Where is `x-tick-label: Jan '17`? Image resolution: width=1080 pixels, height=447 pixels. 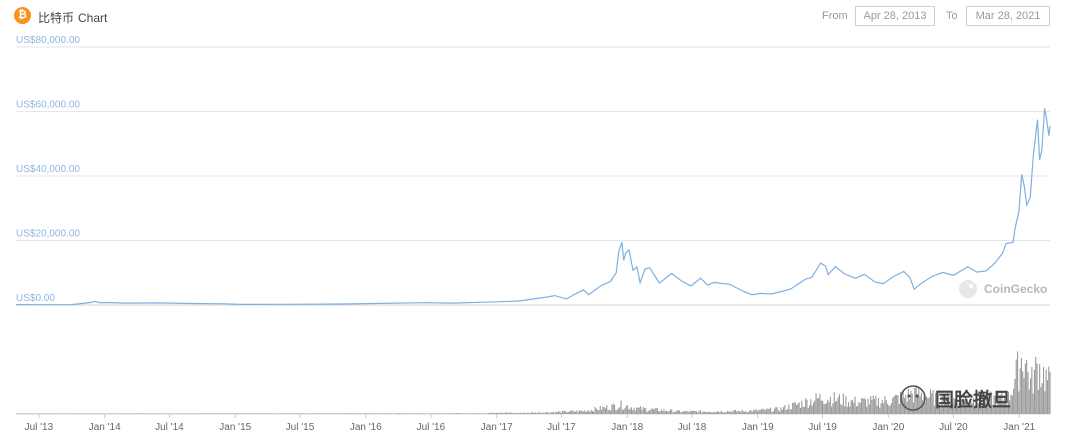
x-tick-label: Jan '17 is located at coordinates (497, 427).